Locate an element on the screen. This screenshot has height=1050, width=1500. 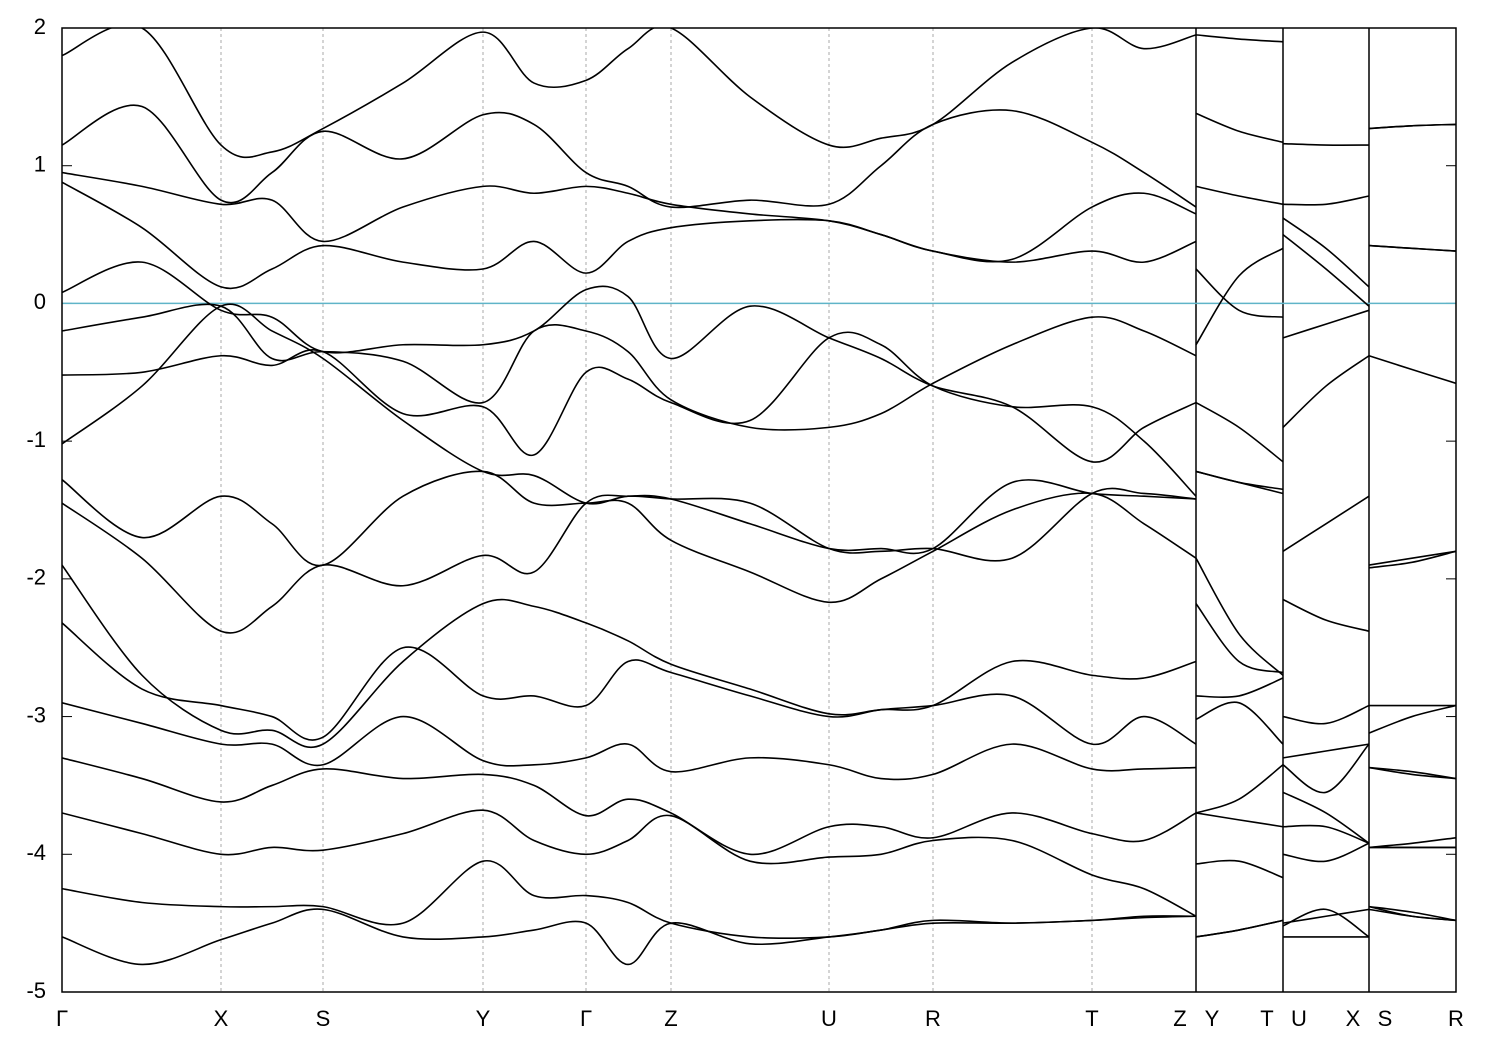
y-tick-label: -1 is located at coordinates (36, 439).